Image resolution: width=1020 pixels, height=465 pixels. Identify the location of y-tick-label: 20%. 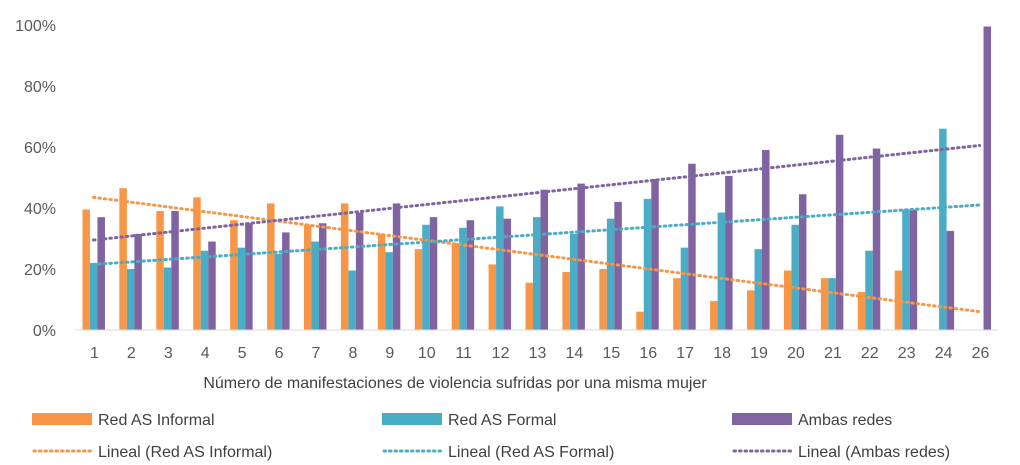
(40, 270).